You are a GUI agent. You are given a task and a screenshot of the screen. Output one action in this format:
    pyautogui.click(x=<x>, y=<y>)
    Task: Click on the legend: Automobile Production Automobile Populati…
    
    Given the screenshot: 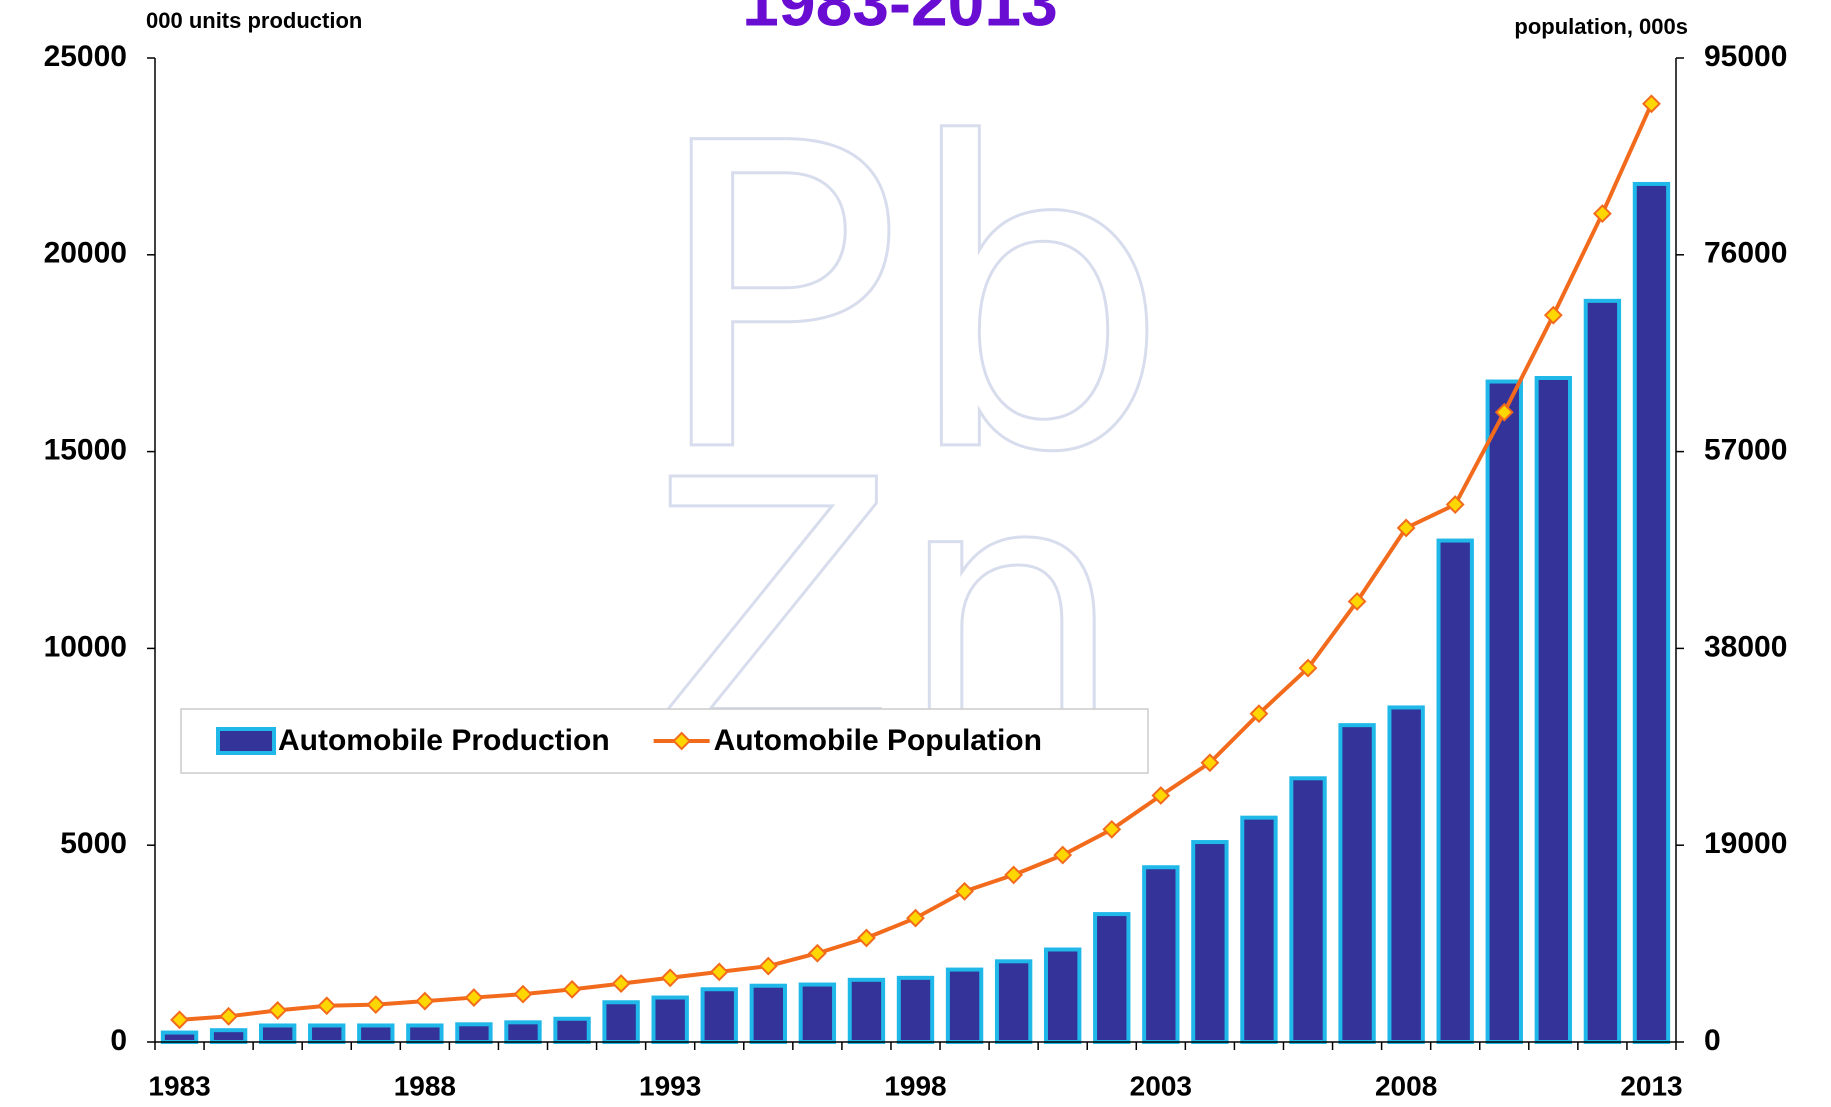 What is the action you would take?
    pyautogui.click(x=664, y=741)
    